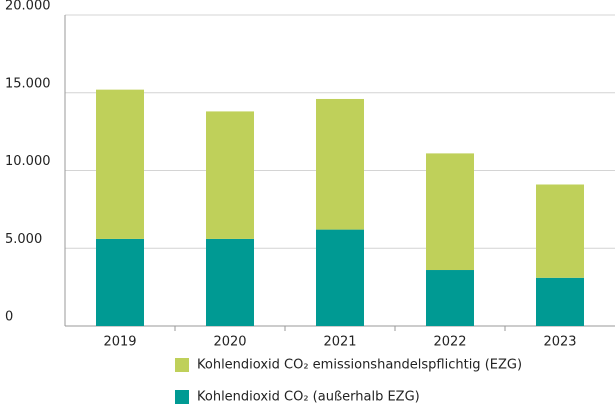 The height and width of the screenshot is (414, 615). I want to click on y-tick-label: 5.000, so click(23, 239).